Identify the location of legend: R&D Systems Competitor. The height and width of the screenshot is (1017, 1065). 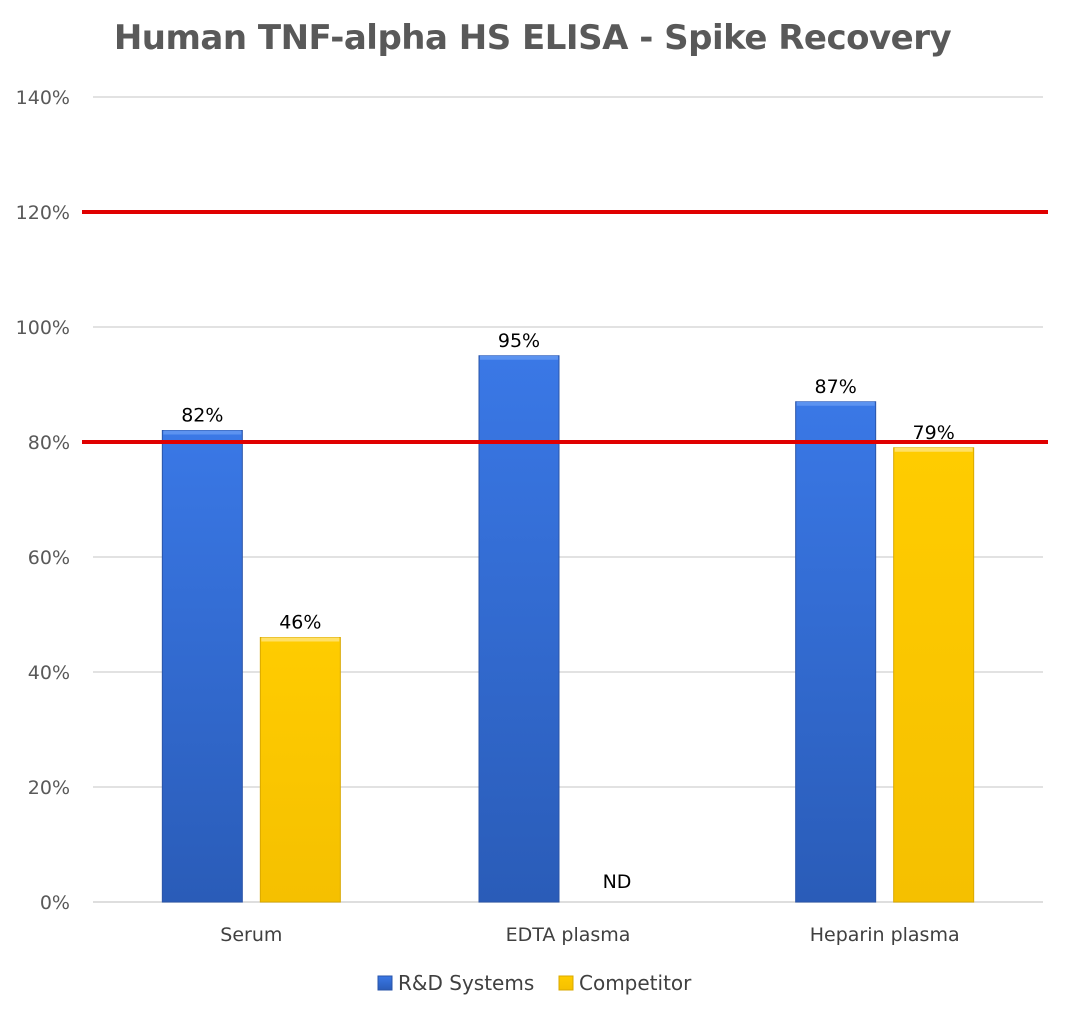
(534, 983).